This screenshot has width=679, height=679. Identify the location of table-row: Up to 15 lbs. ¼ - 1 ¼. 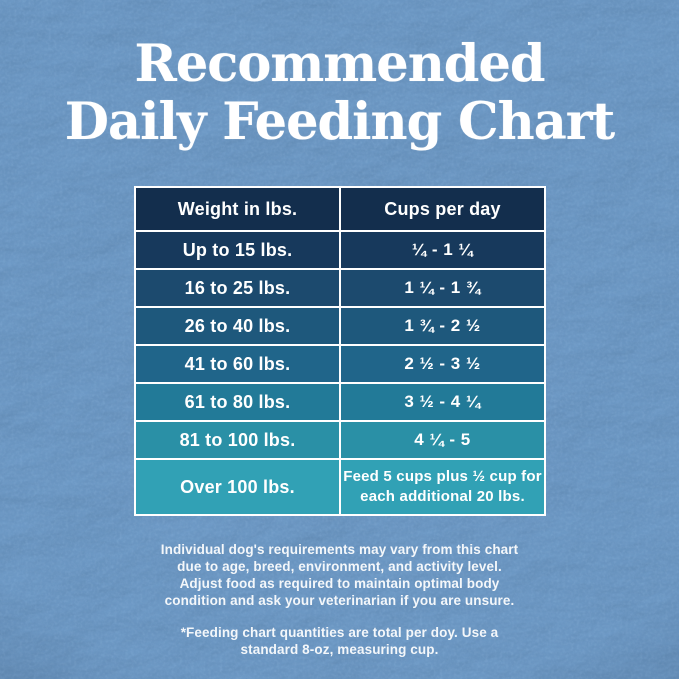
(340, 250).